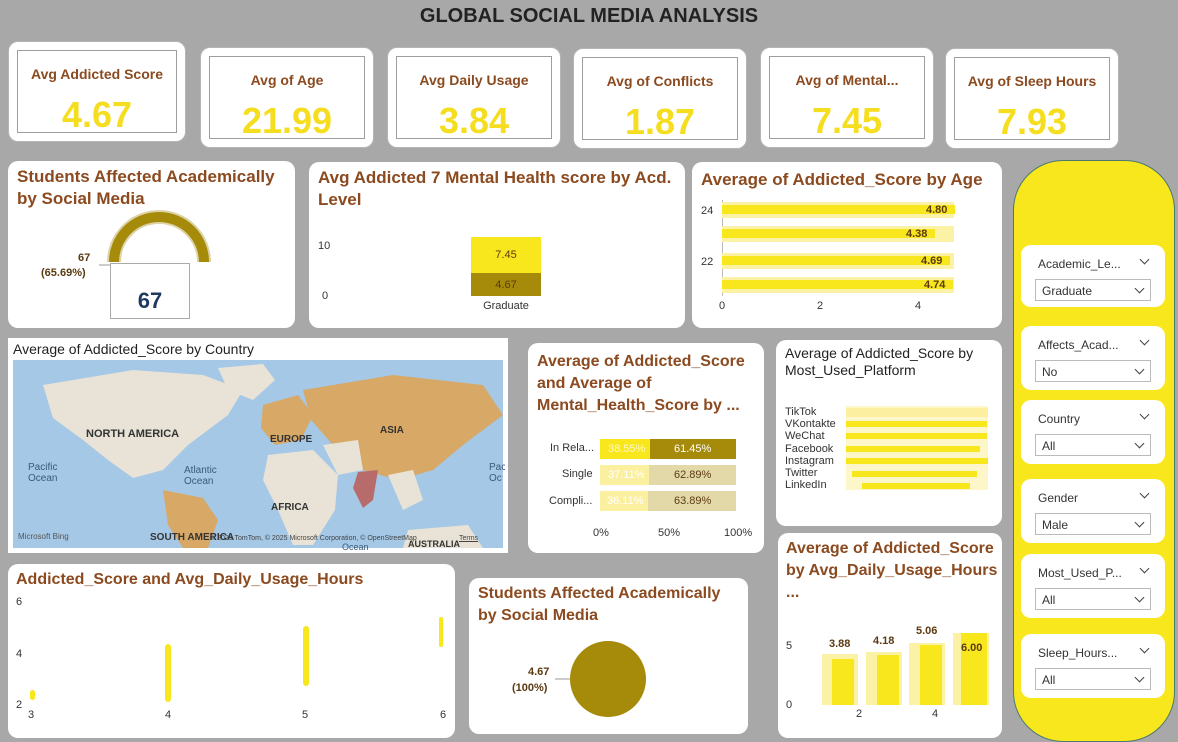 This screenshot has height=742, width=1178. What do you see at coordinates (474, 97) in the screenshot?
I see `kpi-card-daily-usage: Avg Daily Usage 3.84` at bounding box center [474, 97].